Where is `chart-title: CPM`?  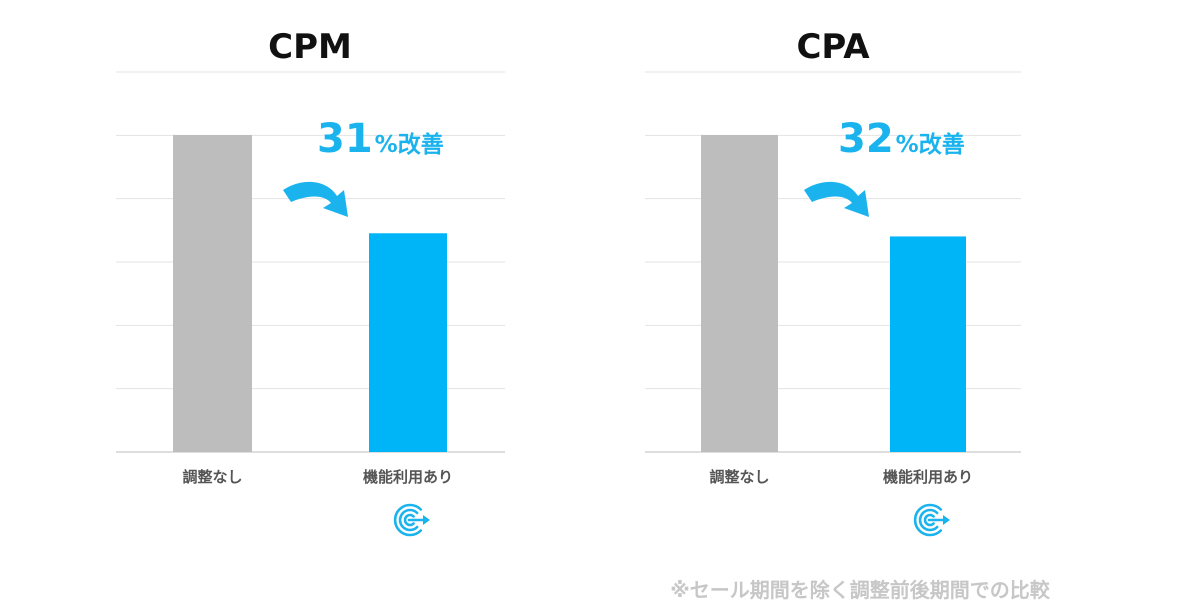 chart-title: CPM is located at coordinates (310, 47).